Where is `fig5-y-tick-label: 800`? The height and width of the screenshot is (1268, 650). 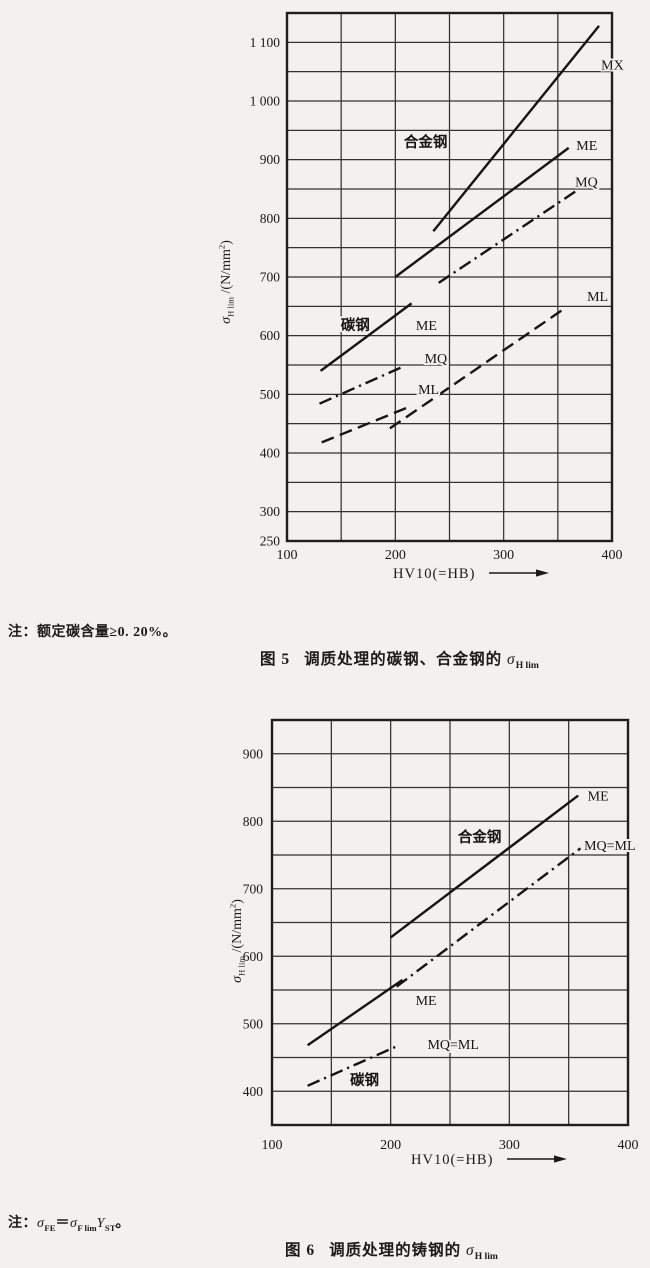 fig5-y-tick-label: 800 is located at coordinates (270, 218).